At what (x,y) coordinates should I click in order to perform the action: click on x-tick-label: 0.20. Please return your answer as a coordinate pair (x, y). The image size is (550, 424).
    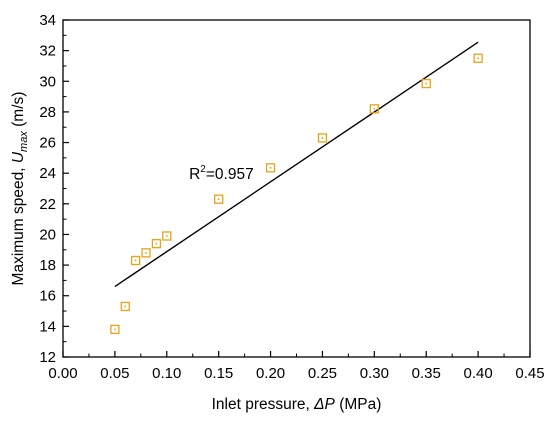
    Looking at the image, I should click on (270, 373).